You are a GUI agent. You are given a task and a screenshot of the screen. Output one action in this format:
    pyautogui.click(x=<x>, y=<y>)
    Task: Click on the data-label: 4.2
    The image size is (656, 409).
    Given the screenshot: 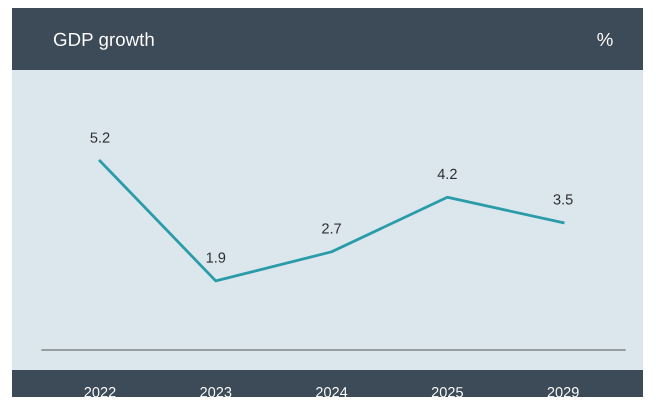 What is the action you would take?
    pyautogui.click(x=447, y=173)
    